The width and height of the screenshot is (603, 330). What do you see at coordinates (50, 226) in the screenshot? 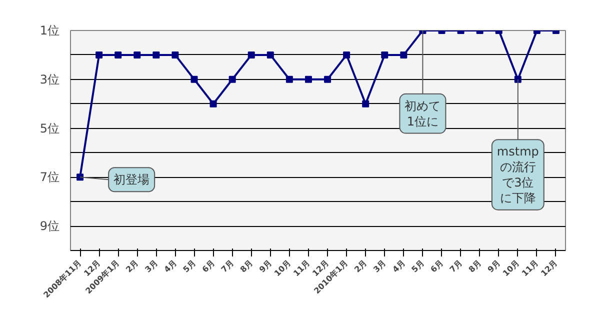
I see `y-tick-label: 9位` at bounding box center [50, 226].